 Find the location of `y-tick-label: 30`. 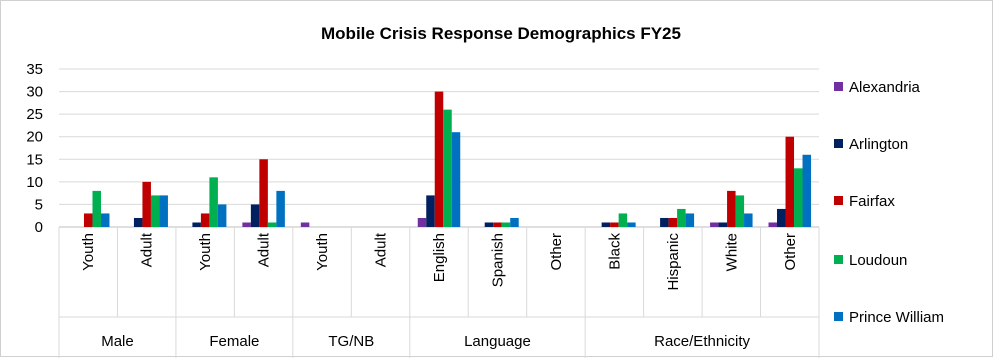

y-tick-label: 30 is located at coordinates (34, 92).